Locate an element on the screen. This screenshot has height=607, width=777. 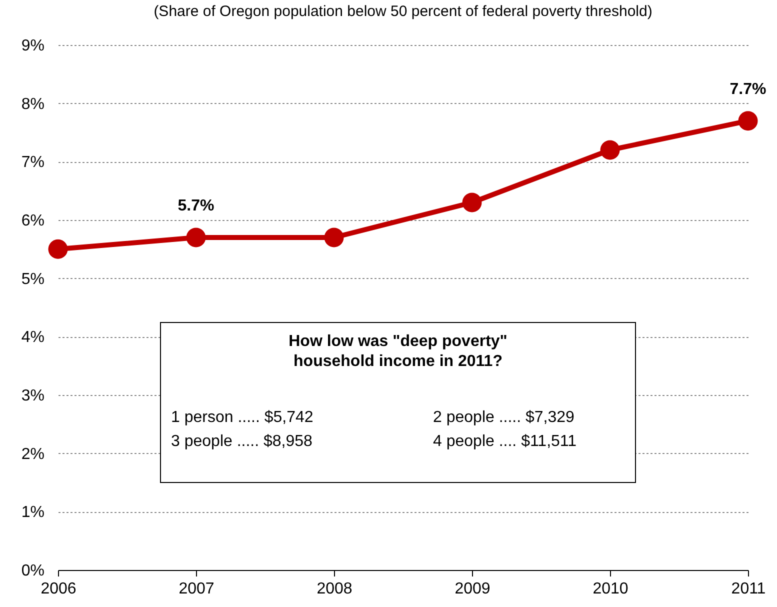
annotation: 2 people ..... $7,329 is located at coordinates (503, 418).